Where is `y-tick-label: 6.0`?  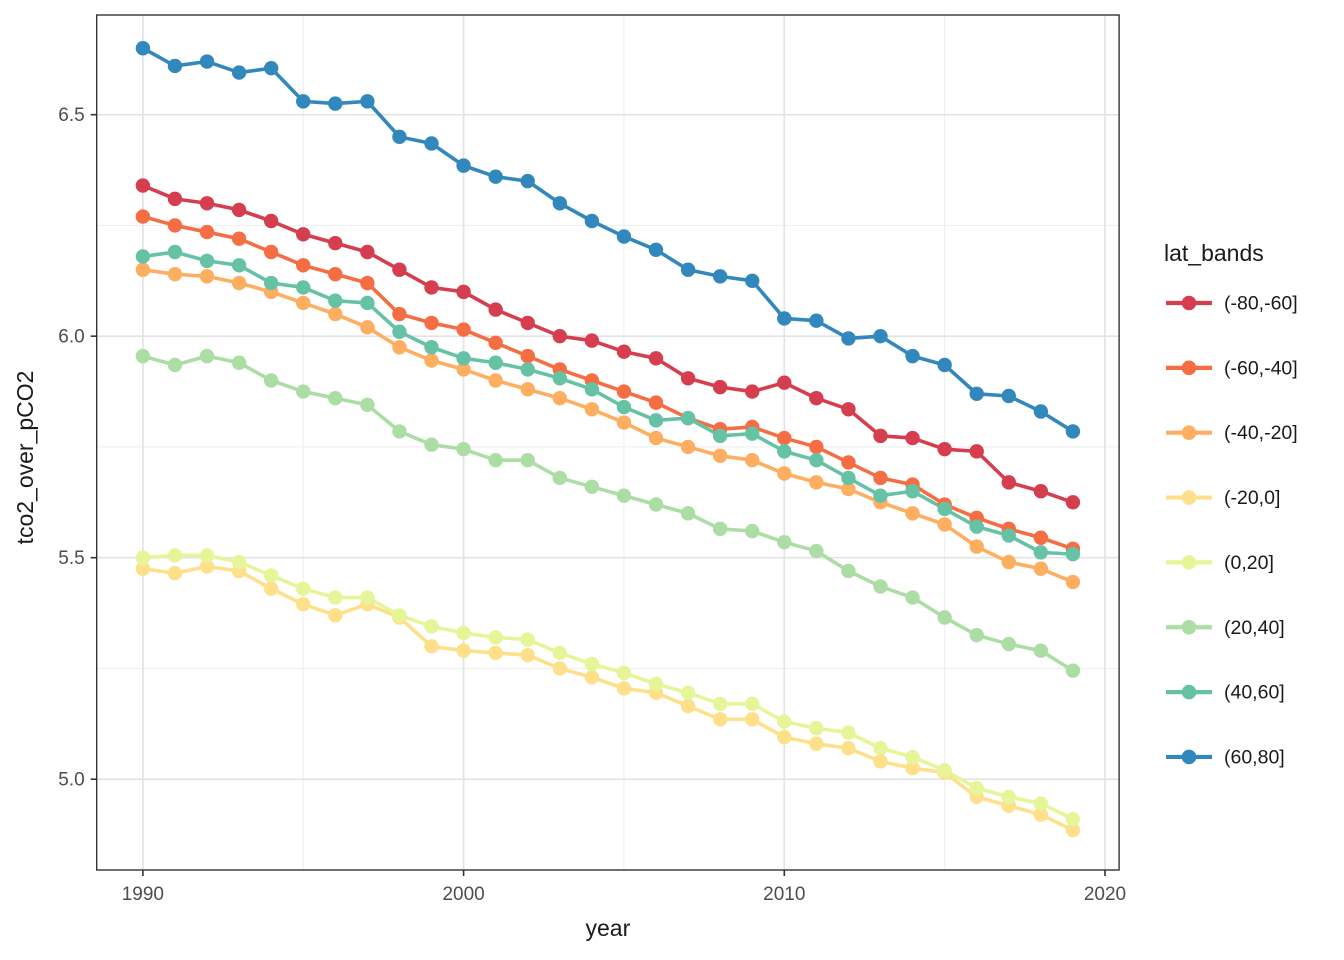
y-tick-label: 6.0 is located at coordinates (71, 337).